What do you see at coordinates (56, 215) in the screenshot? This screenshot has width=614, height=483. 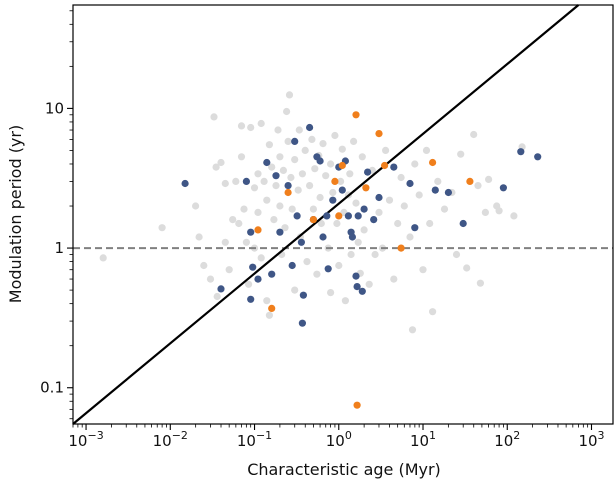 I see `y-axis: 0.1 1 10` at bounding box center [56, 215].